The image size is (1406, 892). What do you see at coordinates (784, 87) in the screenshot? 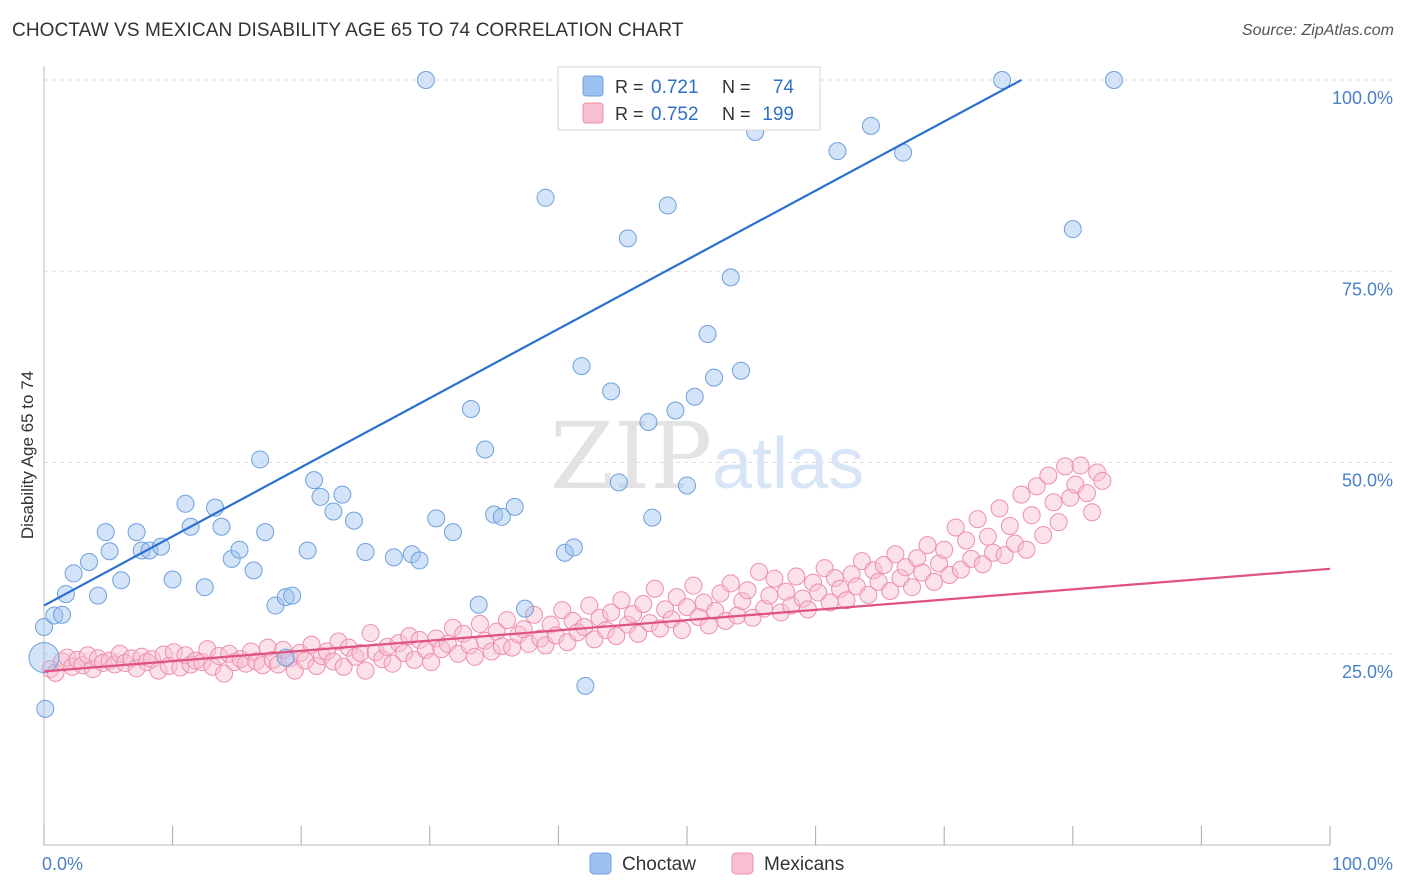
I see `stats-n-value: 74` at bounding box center [784, 87].